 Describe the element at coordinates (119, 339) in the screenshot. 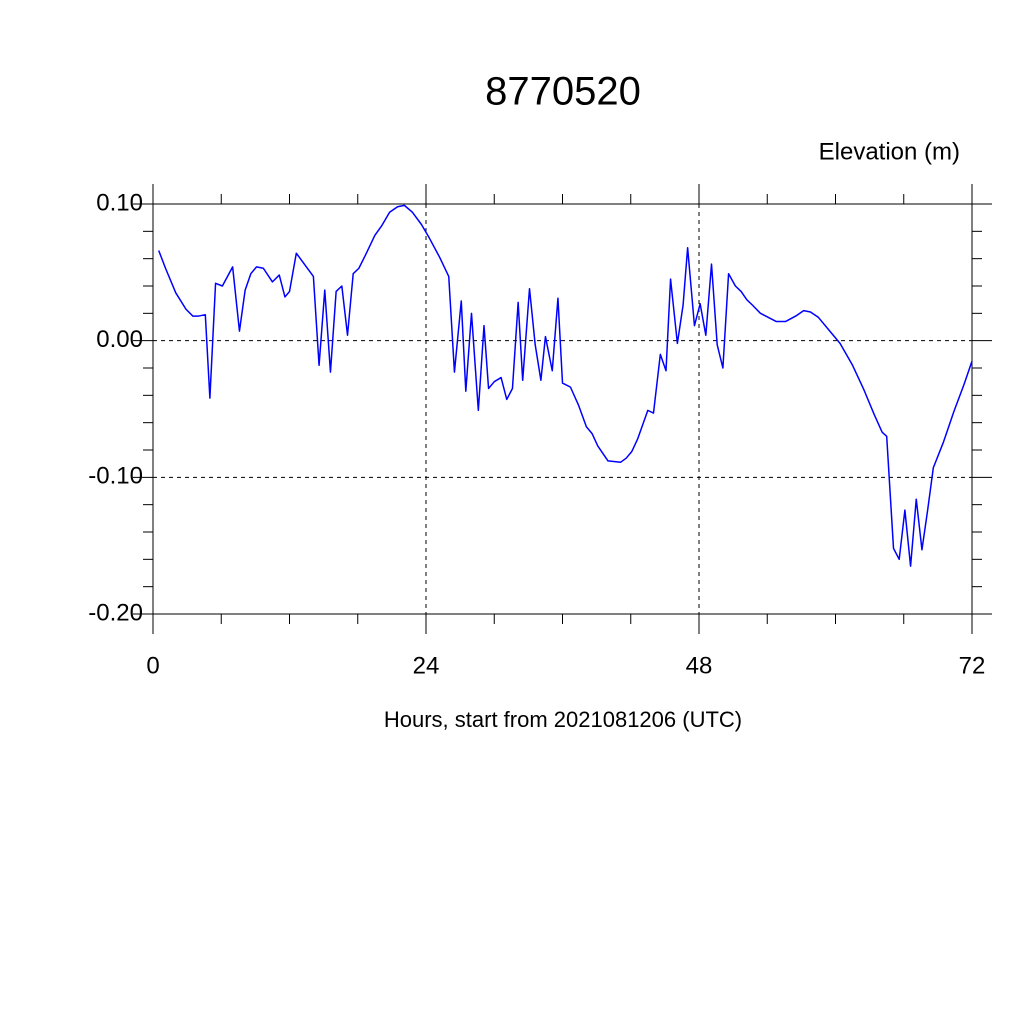

I see `y-tick-label: 0.00` at that location.